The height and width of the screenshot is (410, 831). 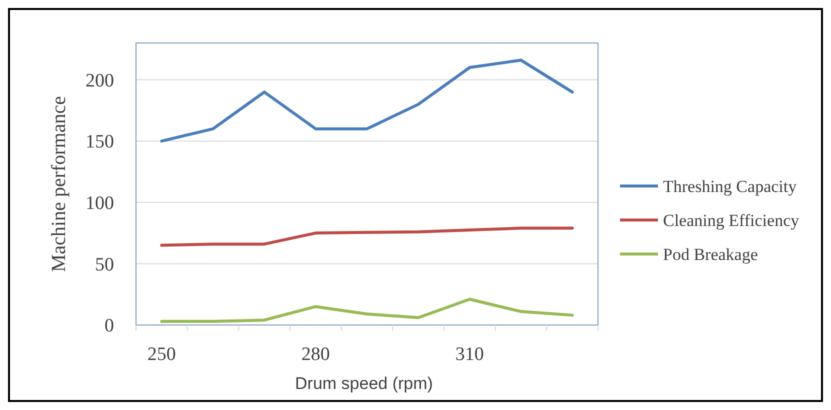 I want to click on y-tick-label: 200, so click(x=100, y=81).